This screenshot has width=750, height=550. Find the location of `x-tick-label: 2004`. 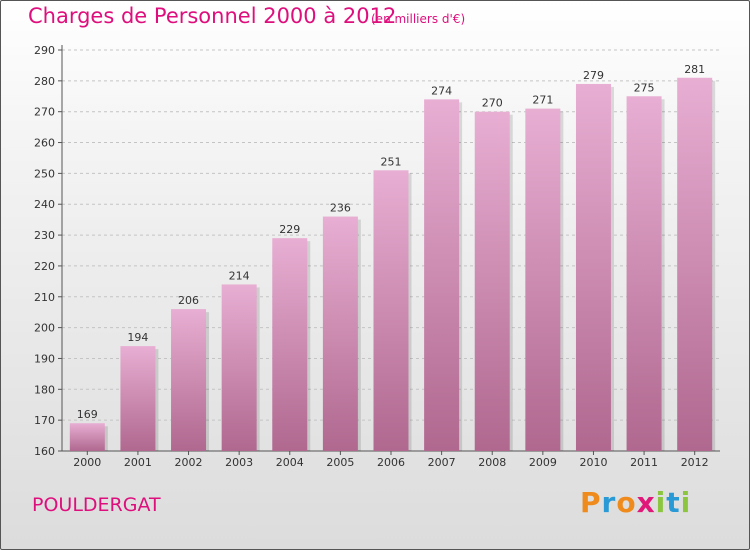

x-tick-label: 2004 is located at coordinates (290, 462).